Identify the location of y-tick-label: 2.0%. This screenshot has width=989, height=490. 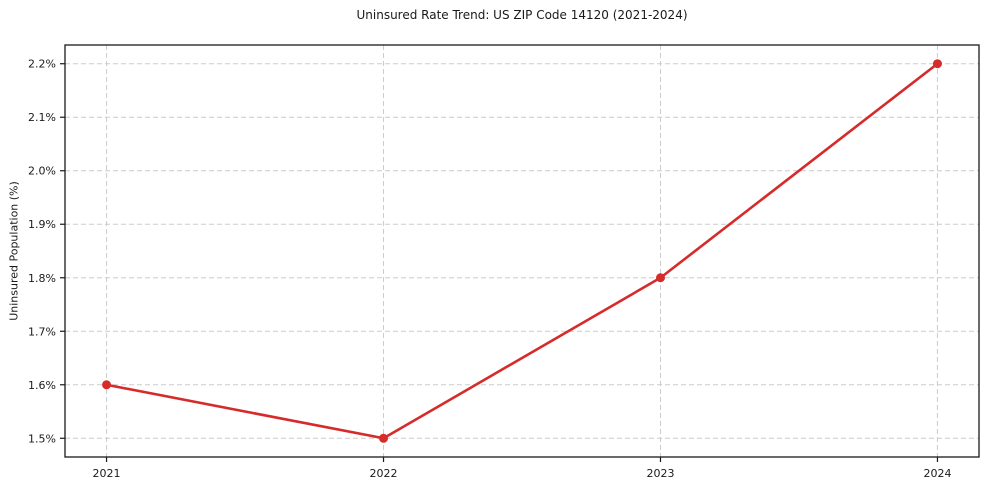
(42, 171).